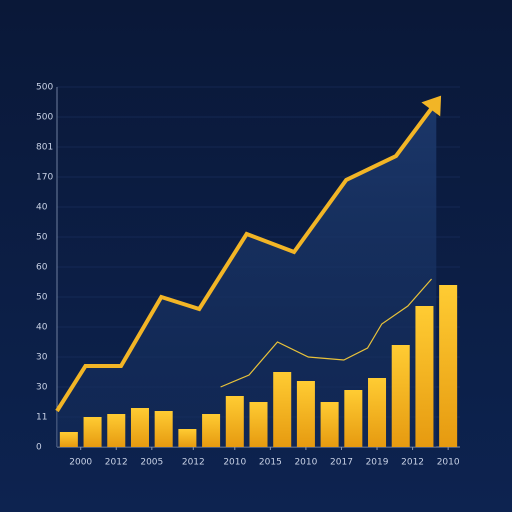 The image size is (512, 512). What do you see at coordinates (377, 463) in the screenshot?
I see `x-tick-label: 2019` at bounding box center [377, 463].